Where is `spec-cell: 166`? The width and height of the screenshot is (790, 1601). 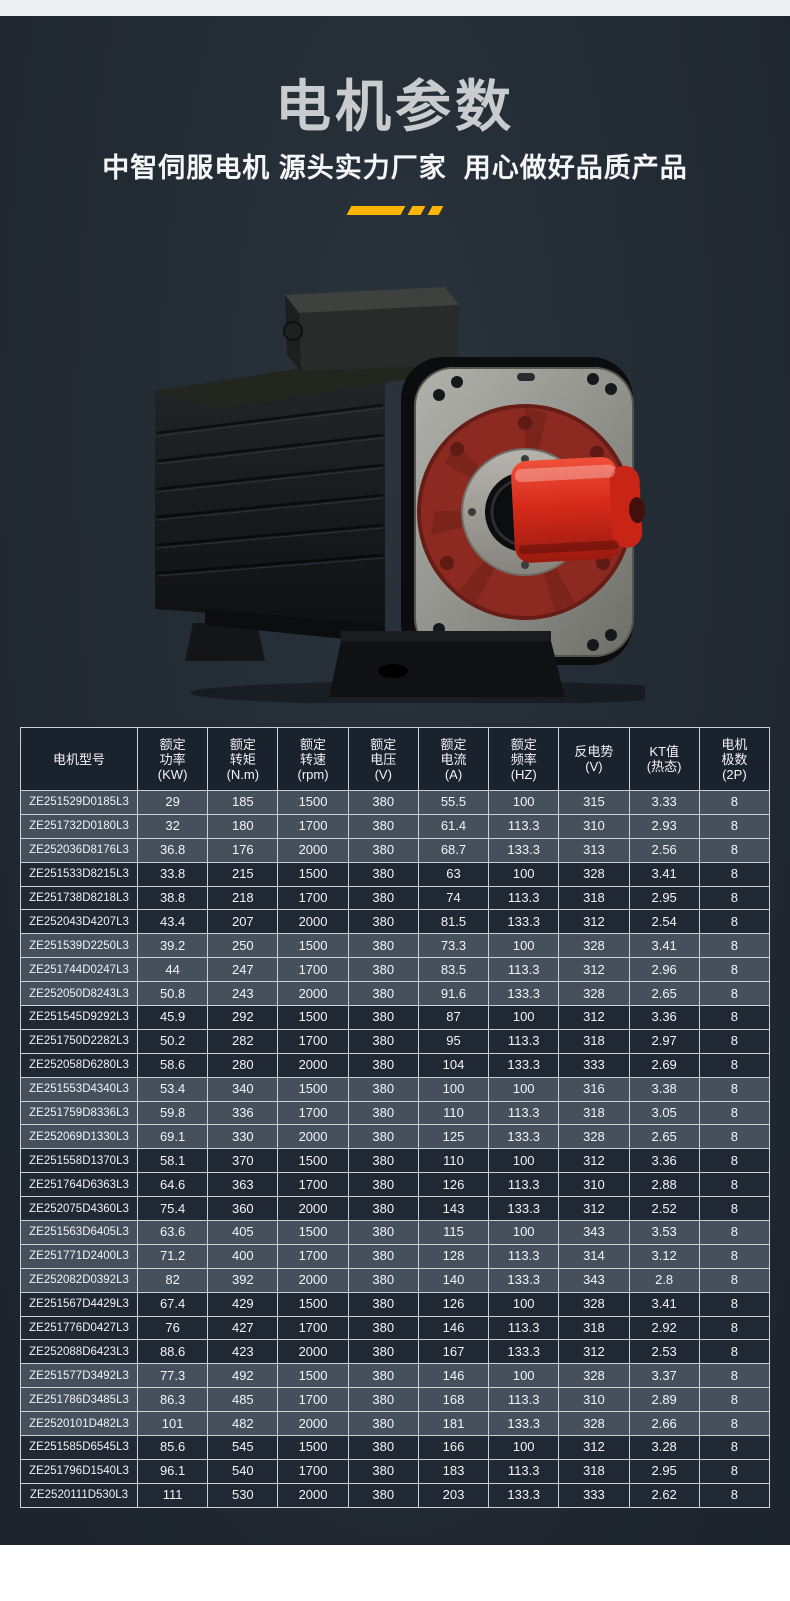
spec-cell: 166 is located at coordinates (453, 1447).